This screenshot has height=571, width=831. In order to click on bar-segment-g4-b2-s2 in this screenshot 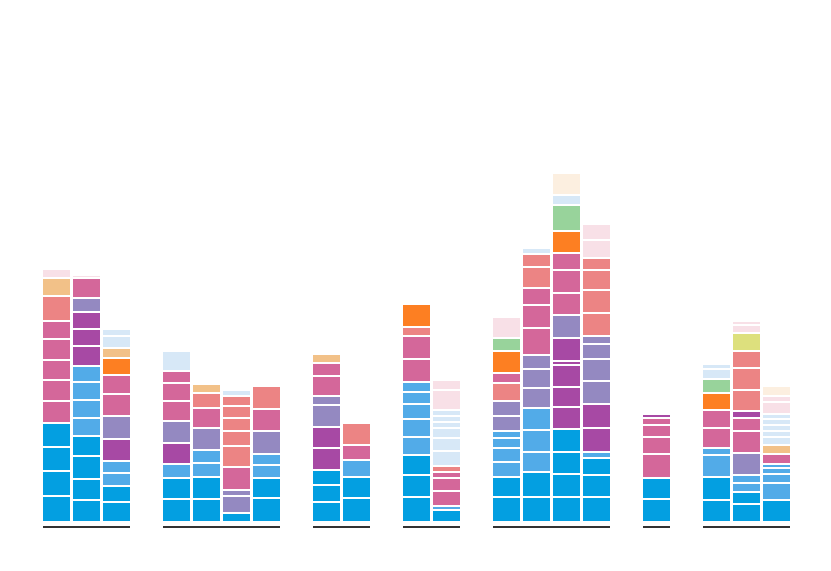, I will do `click(446, 508)`.